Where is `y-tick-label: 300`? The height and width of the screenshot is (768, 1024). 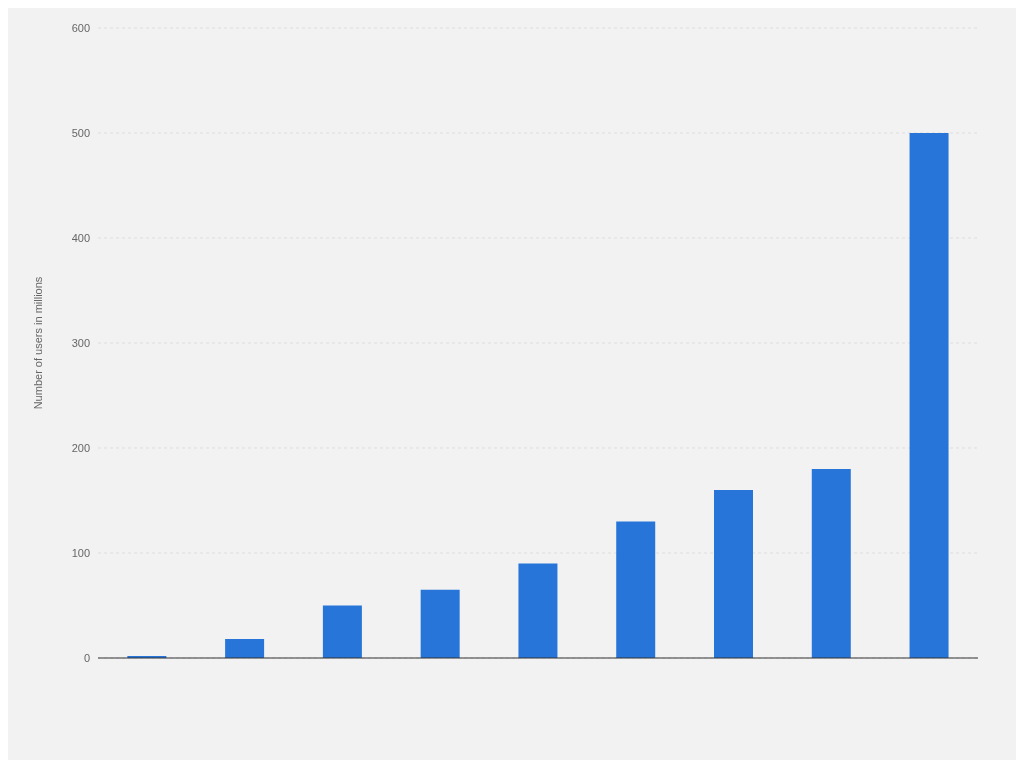 y-tick-label: 300 is located at coordinates (80, 342).